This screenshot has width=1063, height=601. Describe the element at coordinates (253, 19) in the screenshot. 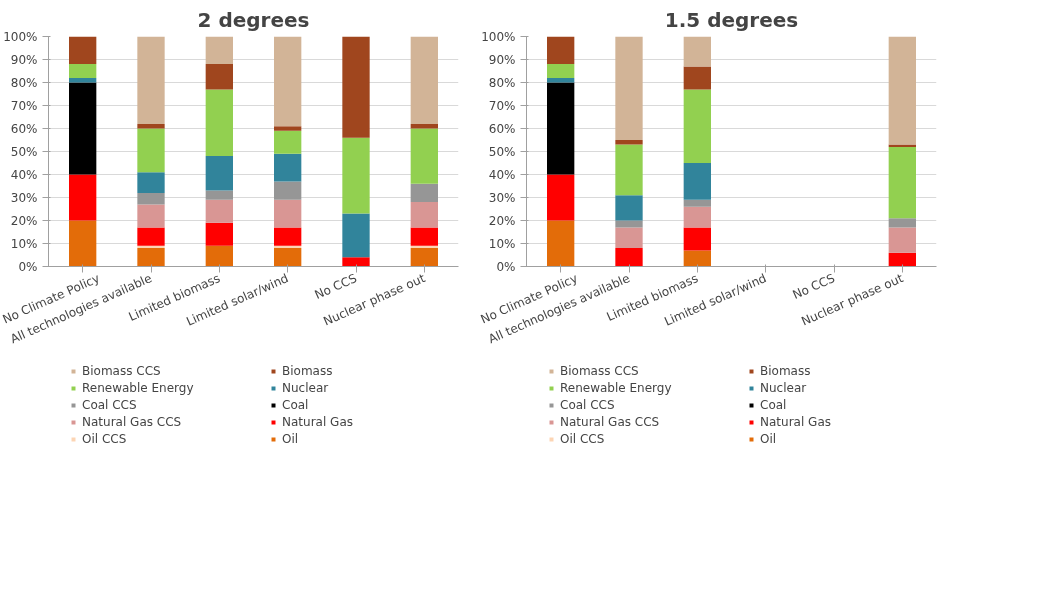

I see `chart-title: 2 degrees` at that location.